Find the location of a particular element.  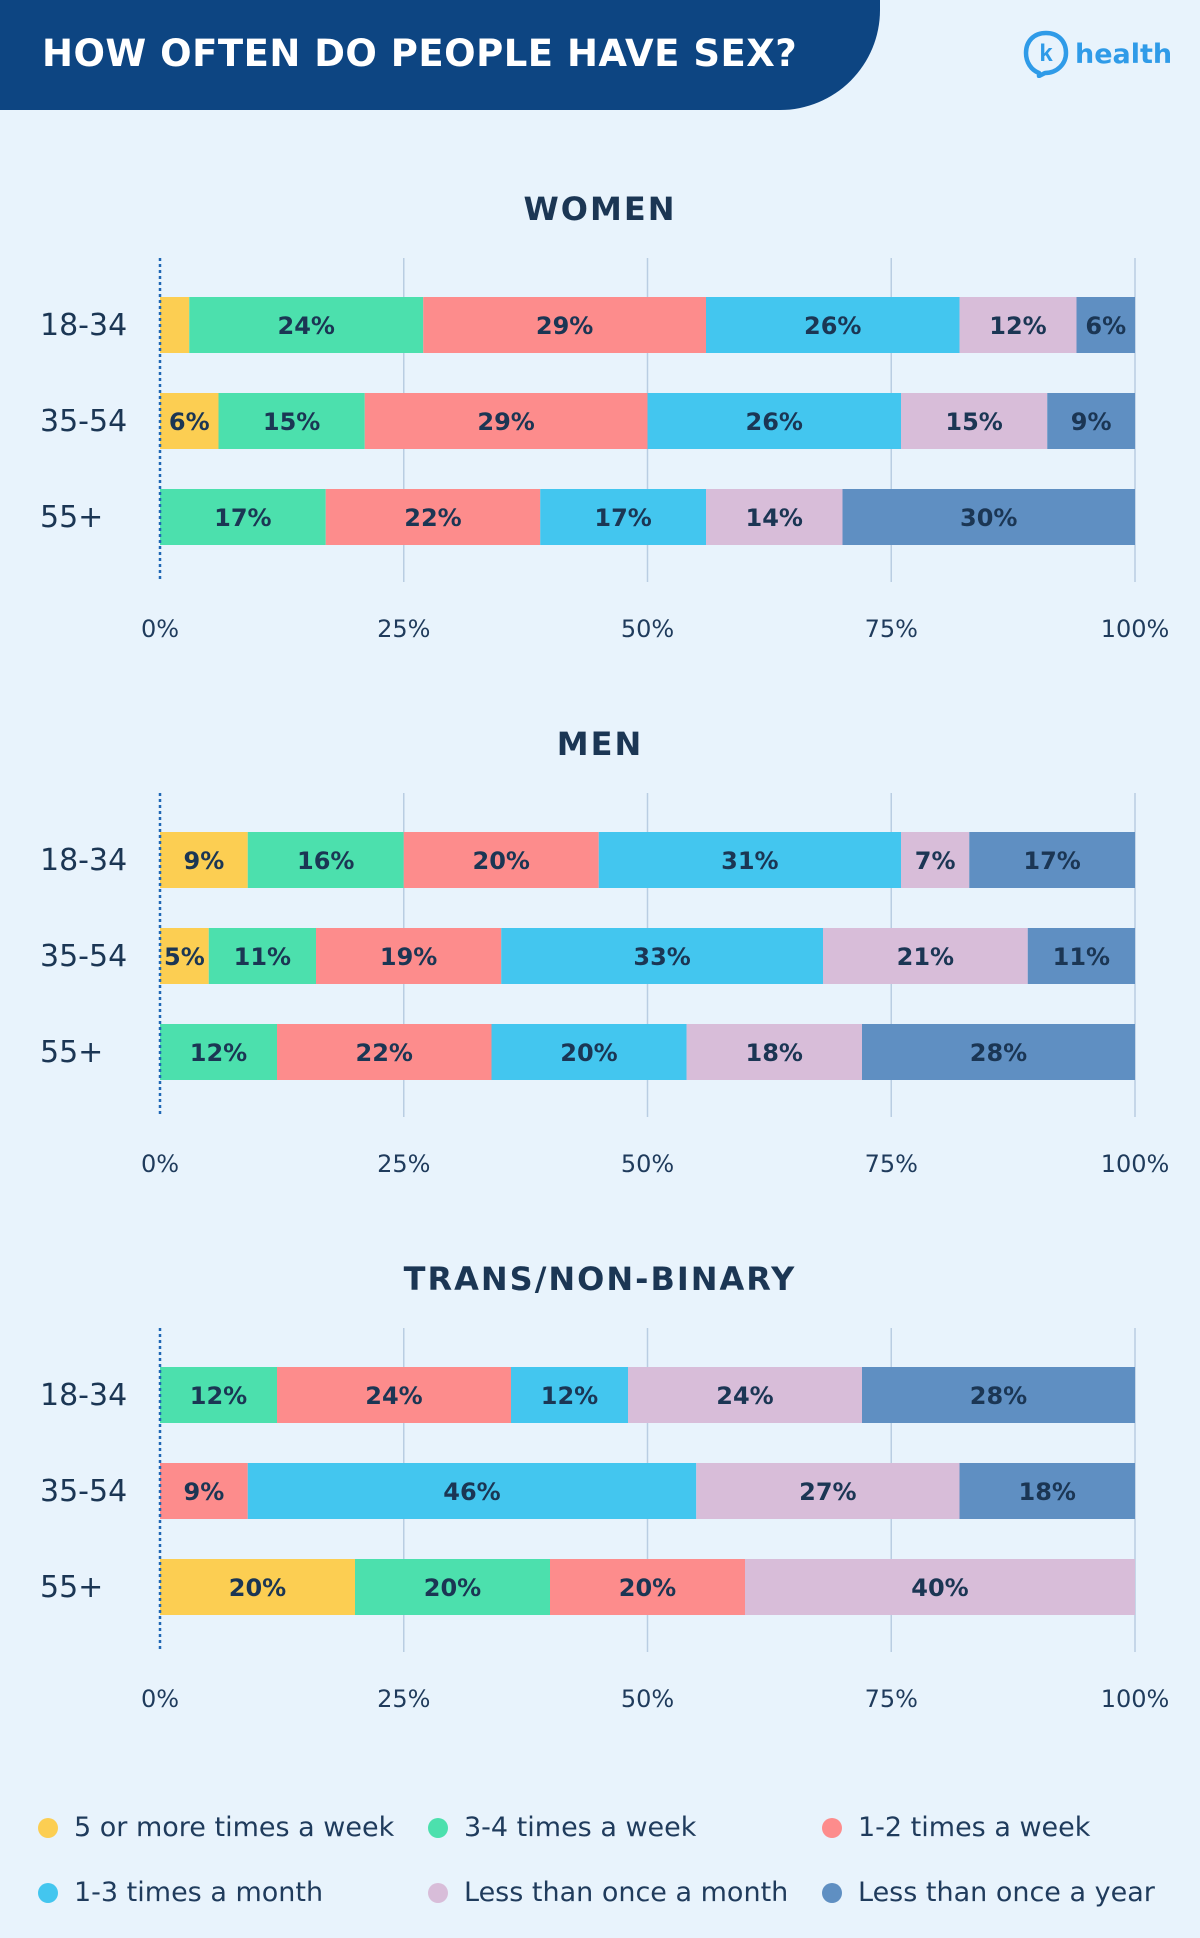

legend-label: 5 or more times a week is located at coordinates (234, 1827).